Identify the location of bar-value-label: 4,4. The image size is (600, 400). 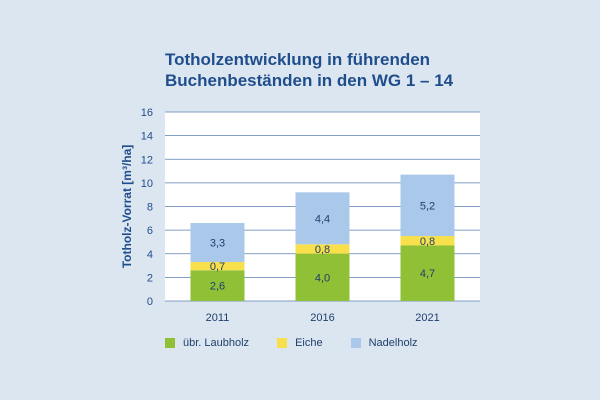
(322, 219).